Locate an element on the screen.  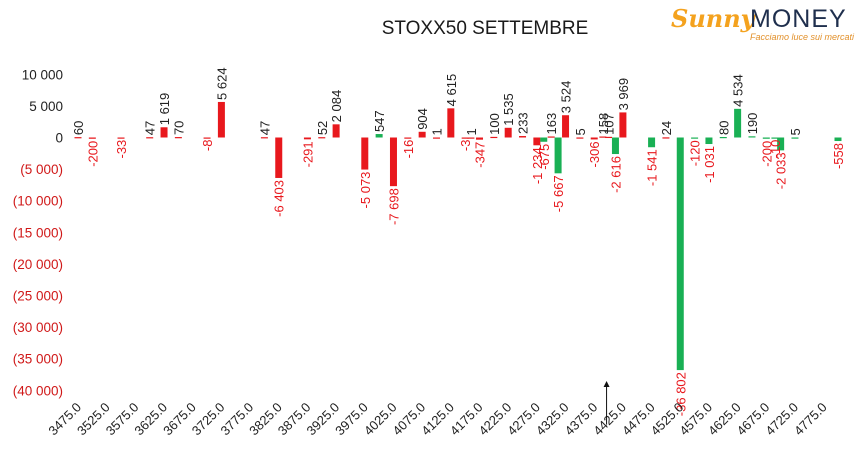
data-label: 24 is located at coordinates (666, 128).